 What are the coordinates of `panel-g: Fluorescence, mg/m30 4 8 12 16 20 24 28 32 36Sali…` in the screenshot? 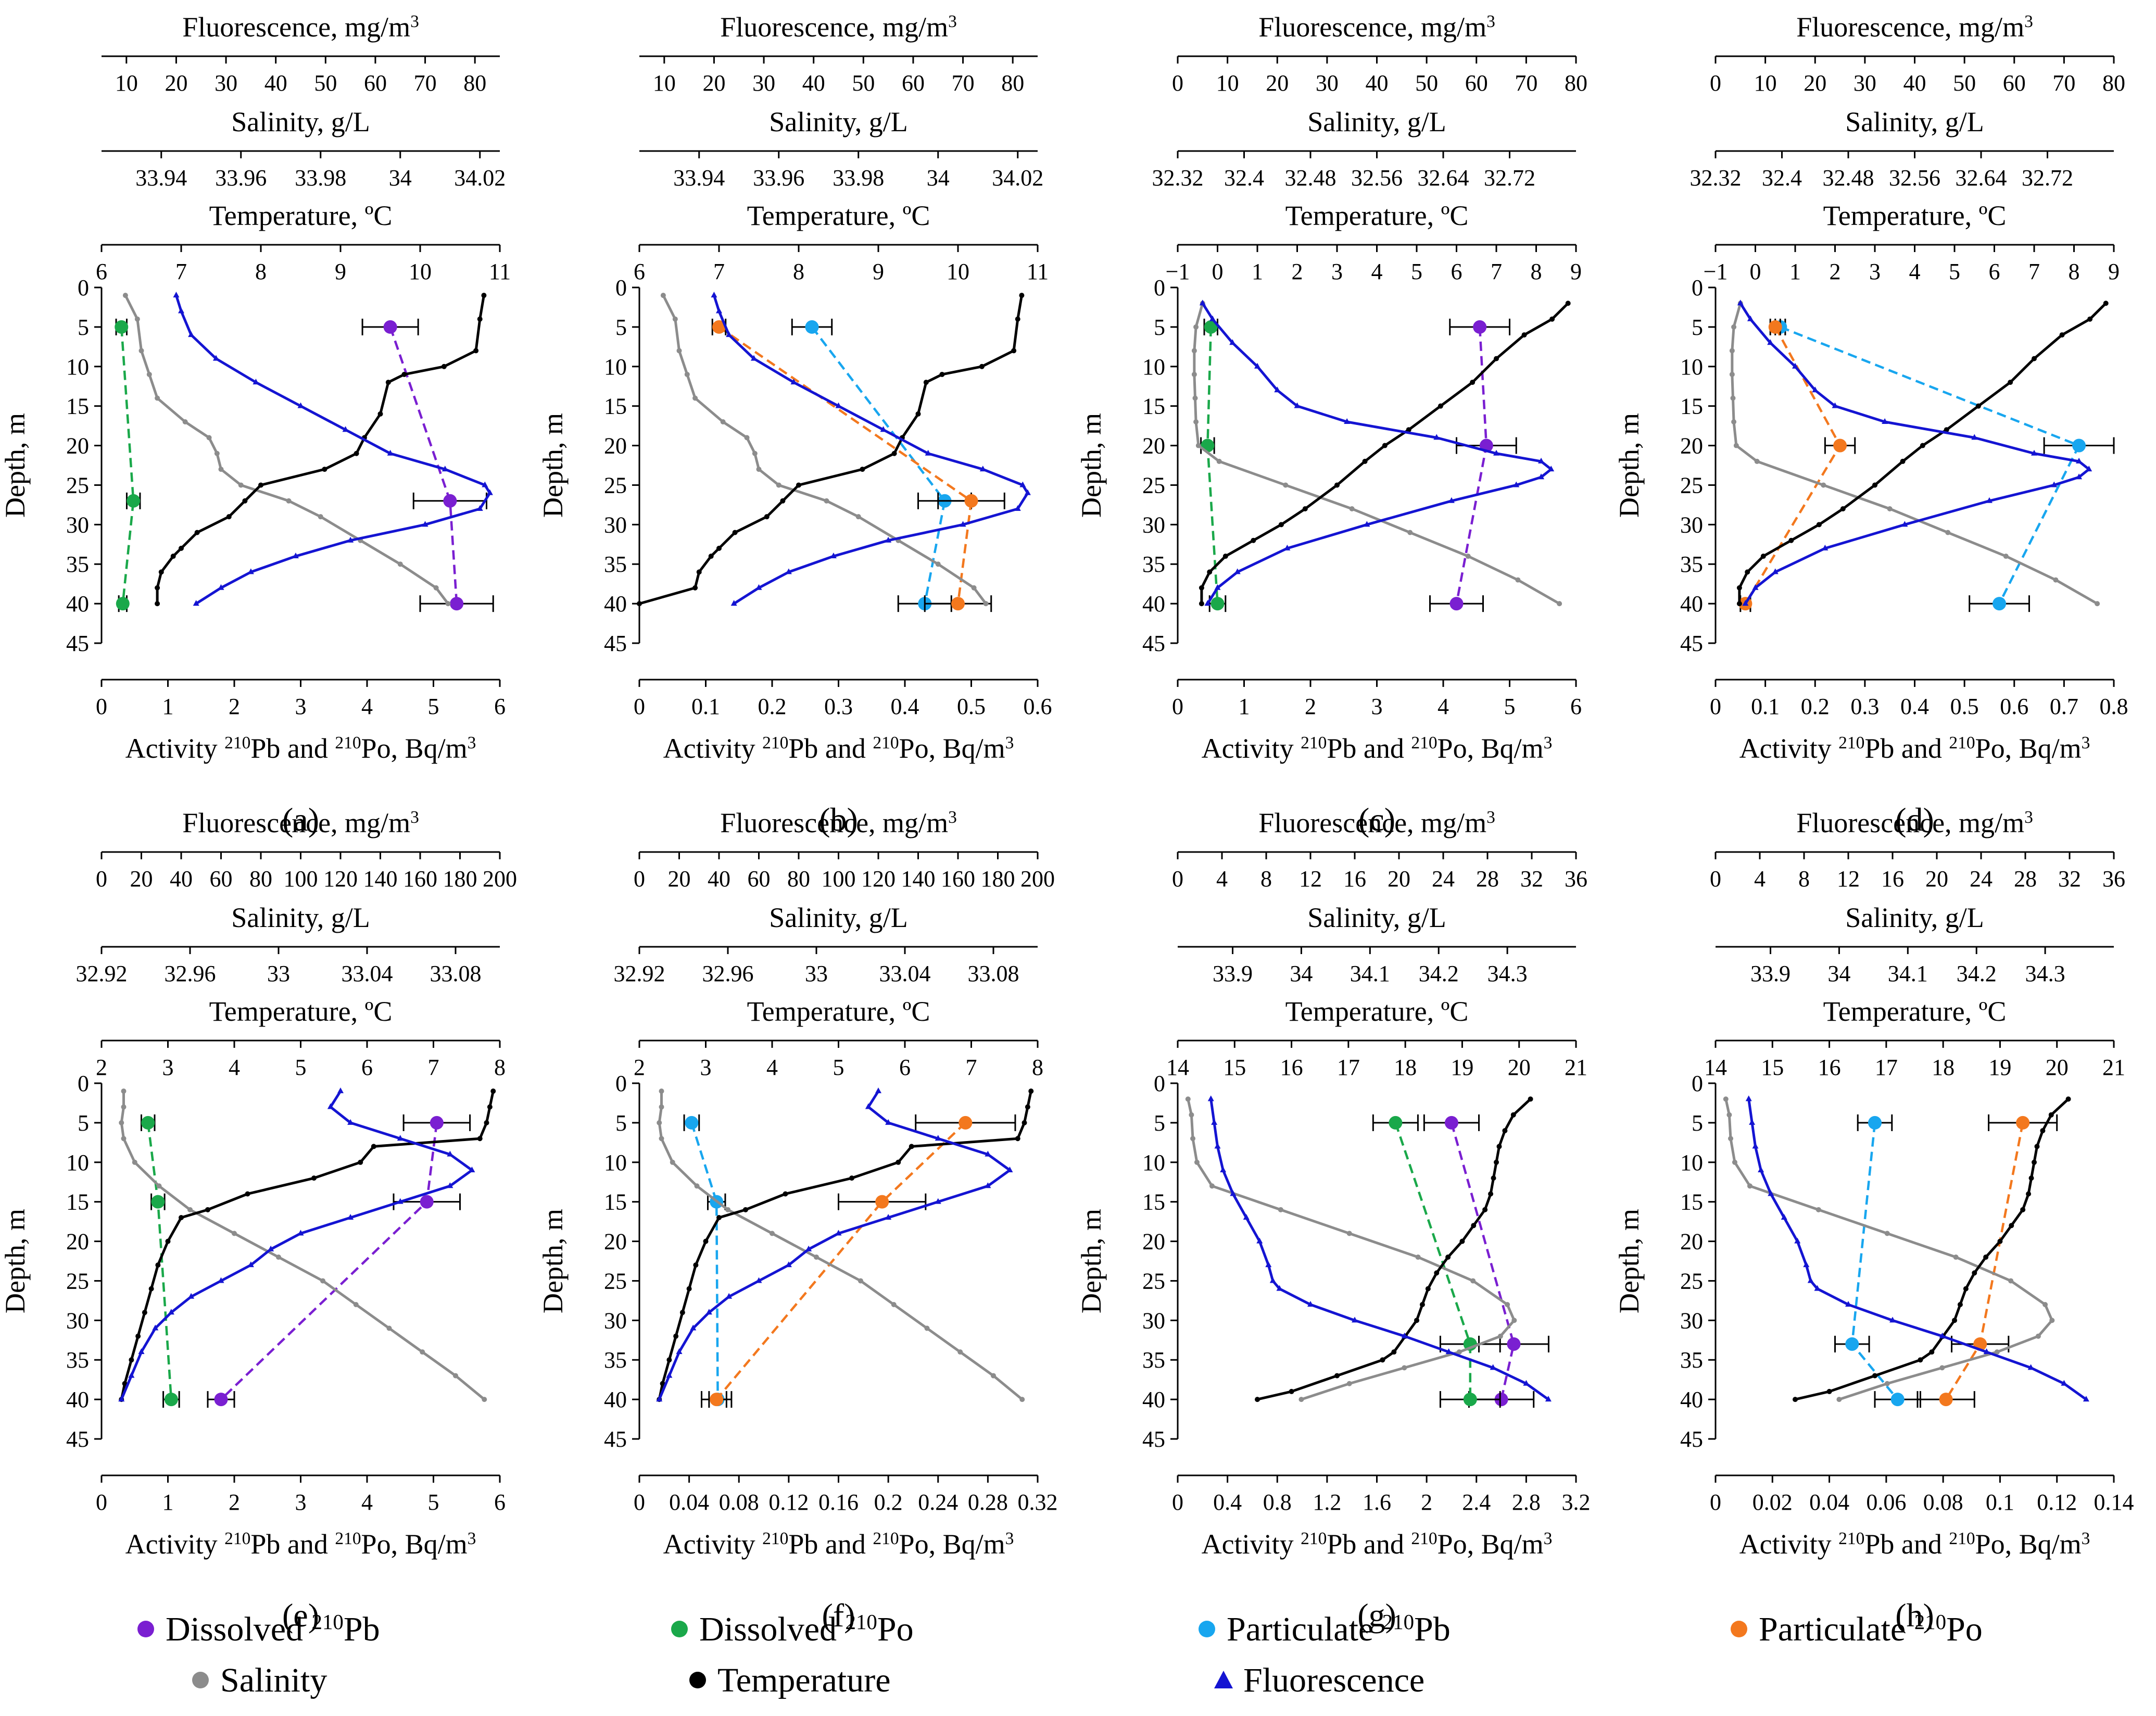 It's located at (1333, 1220).